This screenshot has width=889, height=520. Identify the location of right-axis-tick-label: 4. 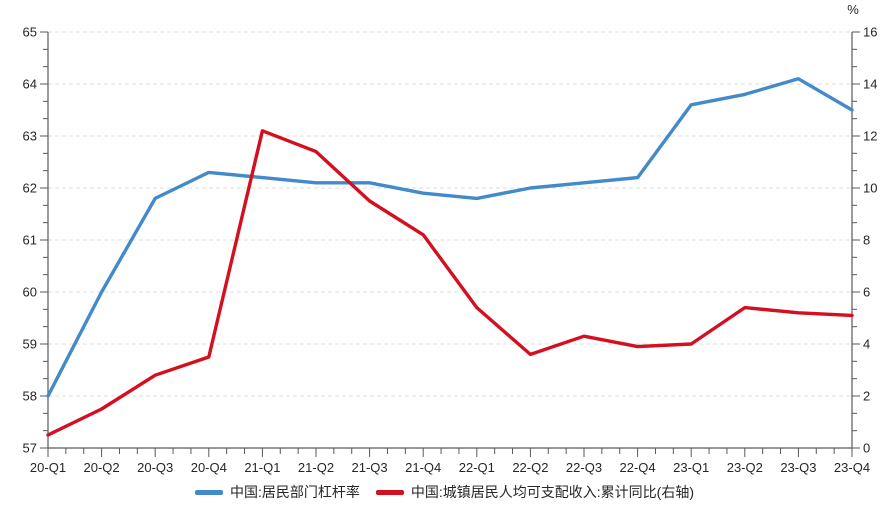
(866, 344).